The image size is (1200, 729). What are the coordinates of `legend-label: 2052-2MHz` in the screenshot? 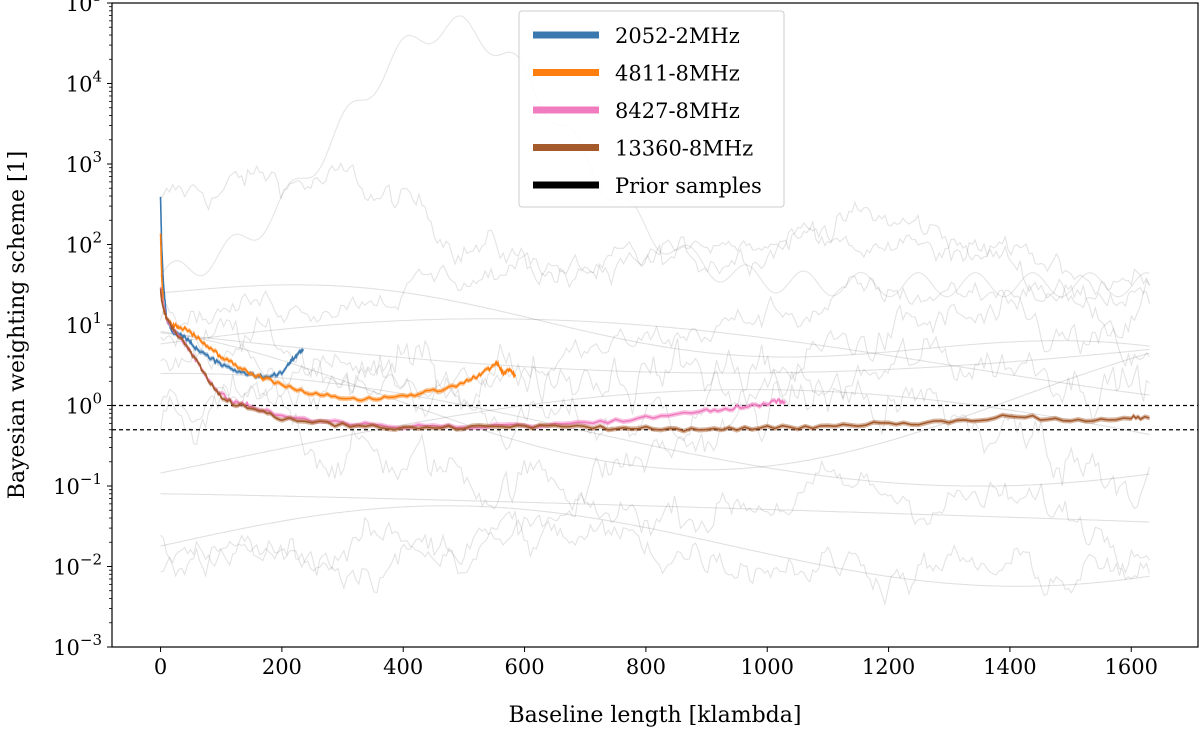 It's located at (677, 36).